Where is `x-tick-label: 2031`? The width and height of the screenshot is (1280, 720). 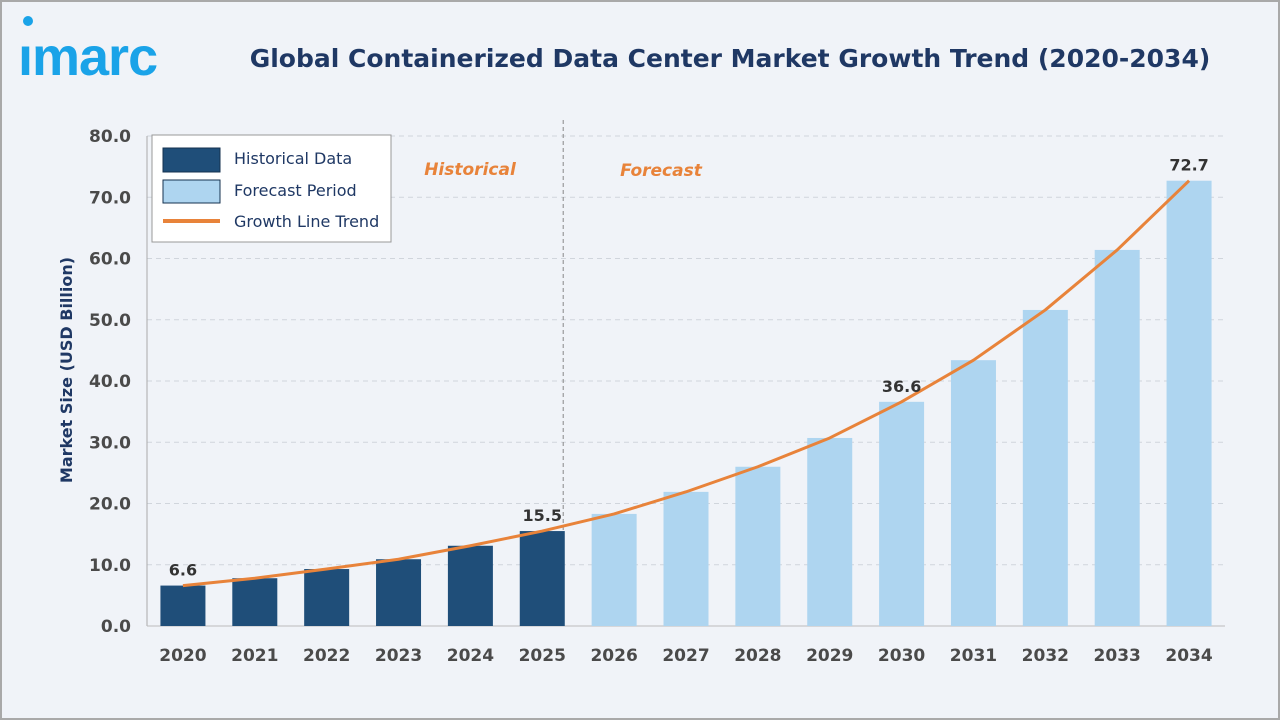 x-tick-label: 2031 is located at coordinates (973, 656).